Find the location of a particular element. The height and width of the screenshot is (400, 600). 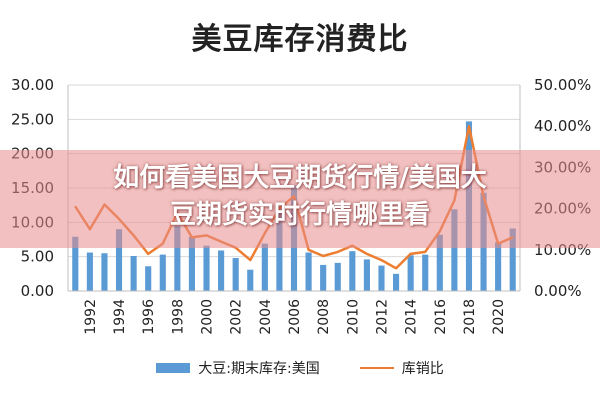

x-tick-label: 2004 is located at coordinates (266, 317).